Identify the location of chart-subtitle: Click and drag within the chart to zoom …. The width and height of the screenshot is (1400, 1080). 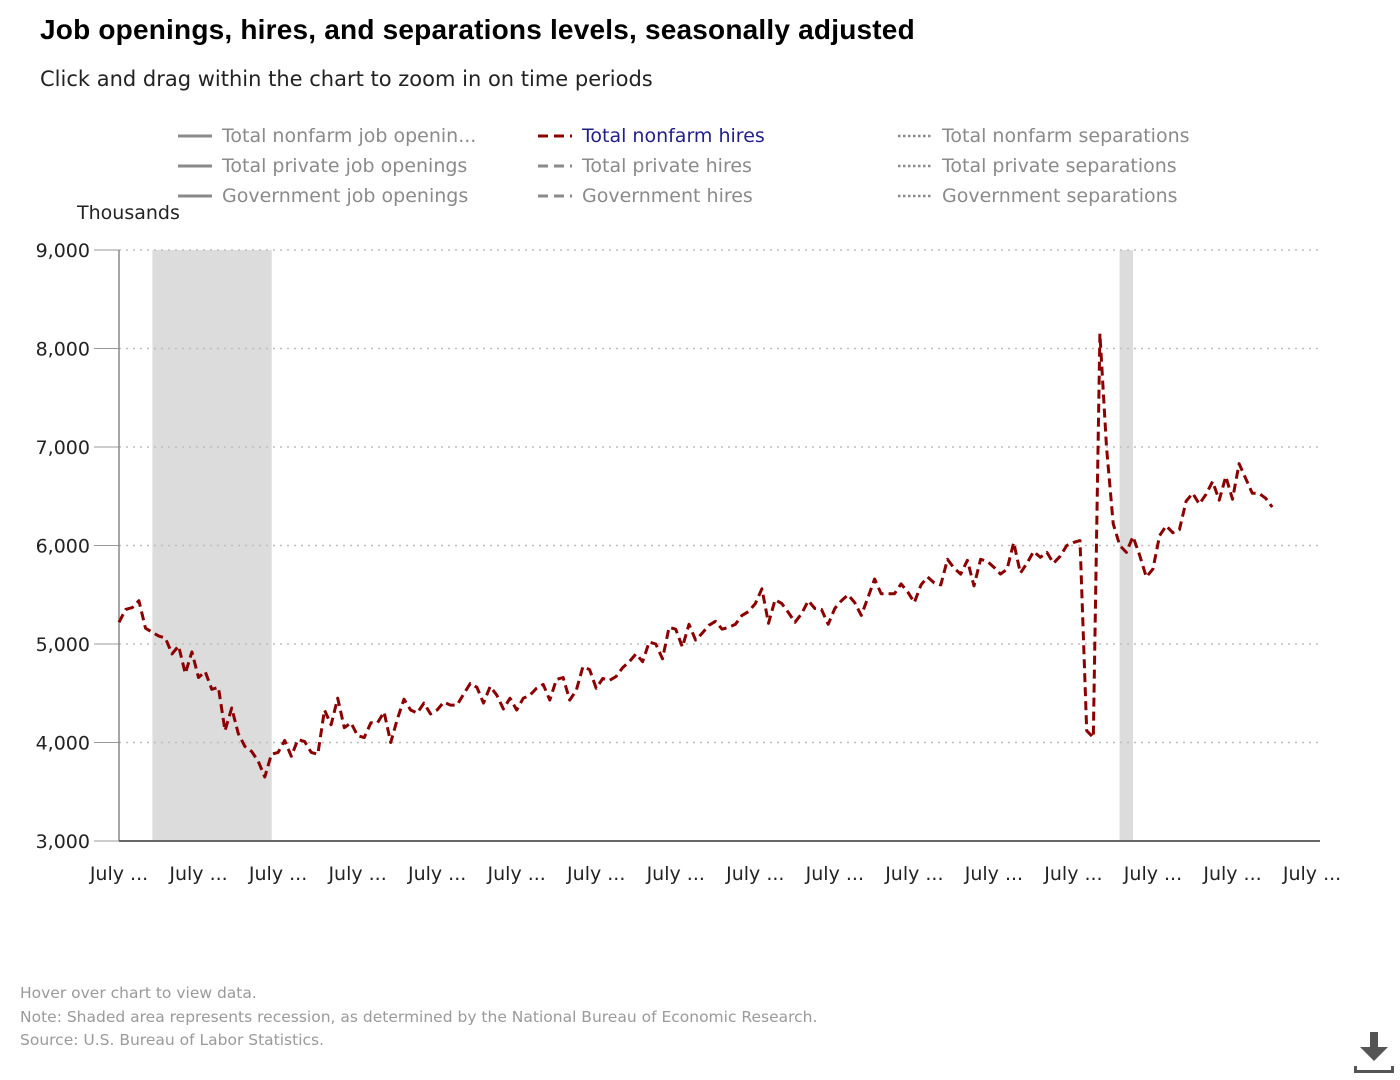
(346, 79).